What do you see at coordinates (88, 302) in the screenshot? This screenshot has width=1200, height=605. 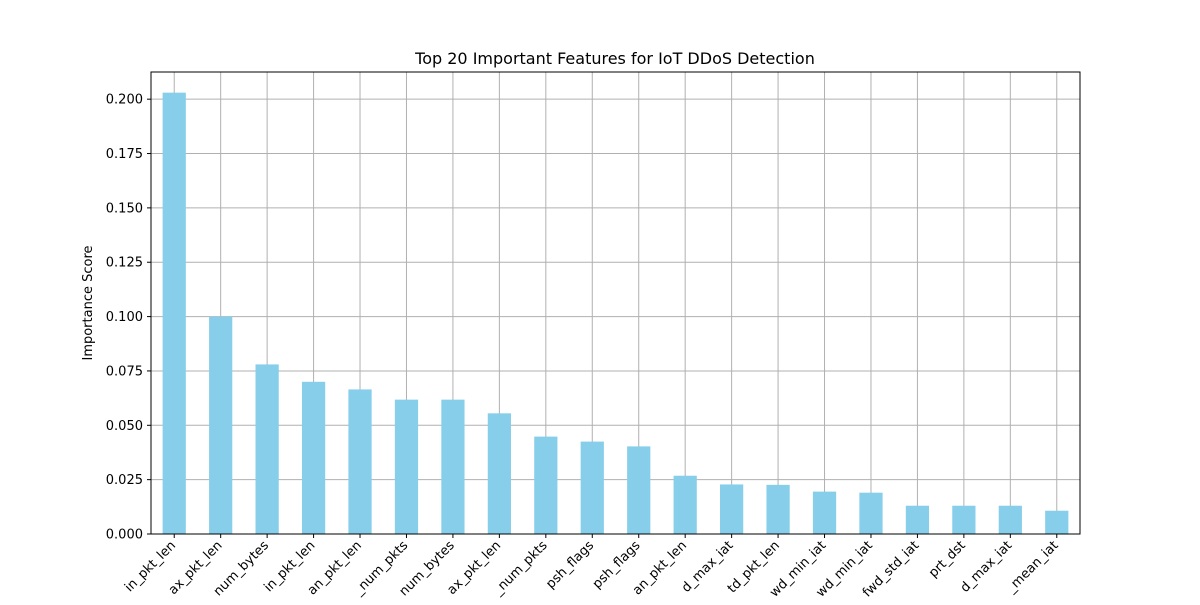 I see `y-axis-label: Importance Score` at bounding box center [88, 302].